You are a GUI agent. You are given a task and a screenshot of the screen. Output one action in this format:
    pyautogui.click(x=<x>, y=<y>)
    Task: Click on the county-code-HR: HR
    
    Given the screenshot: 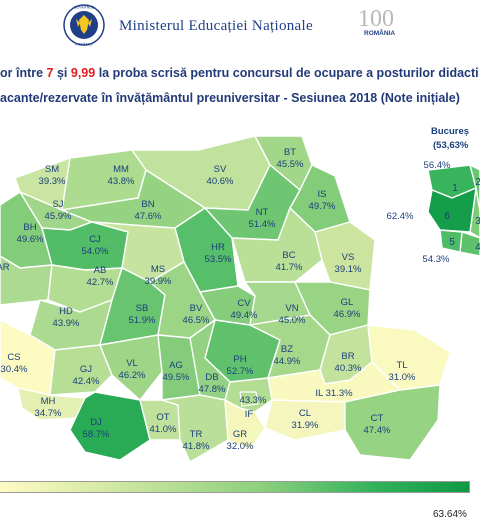 What is the action you would take?
    pyautogui.click(x=218, y=247)
    